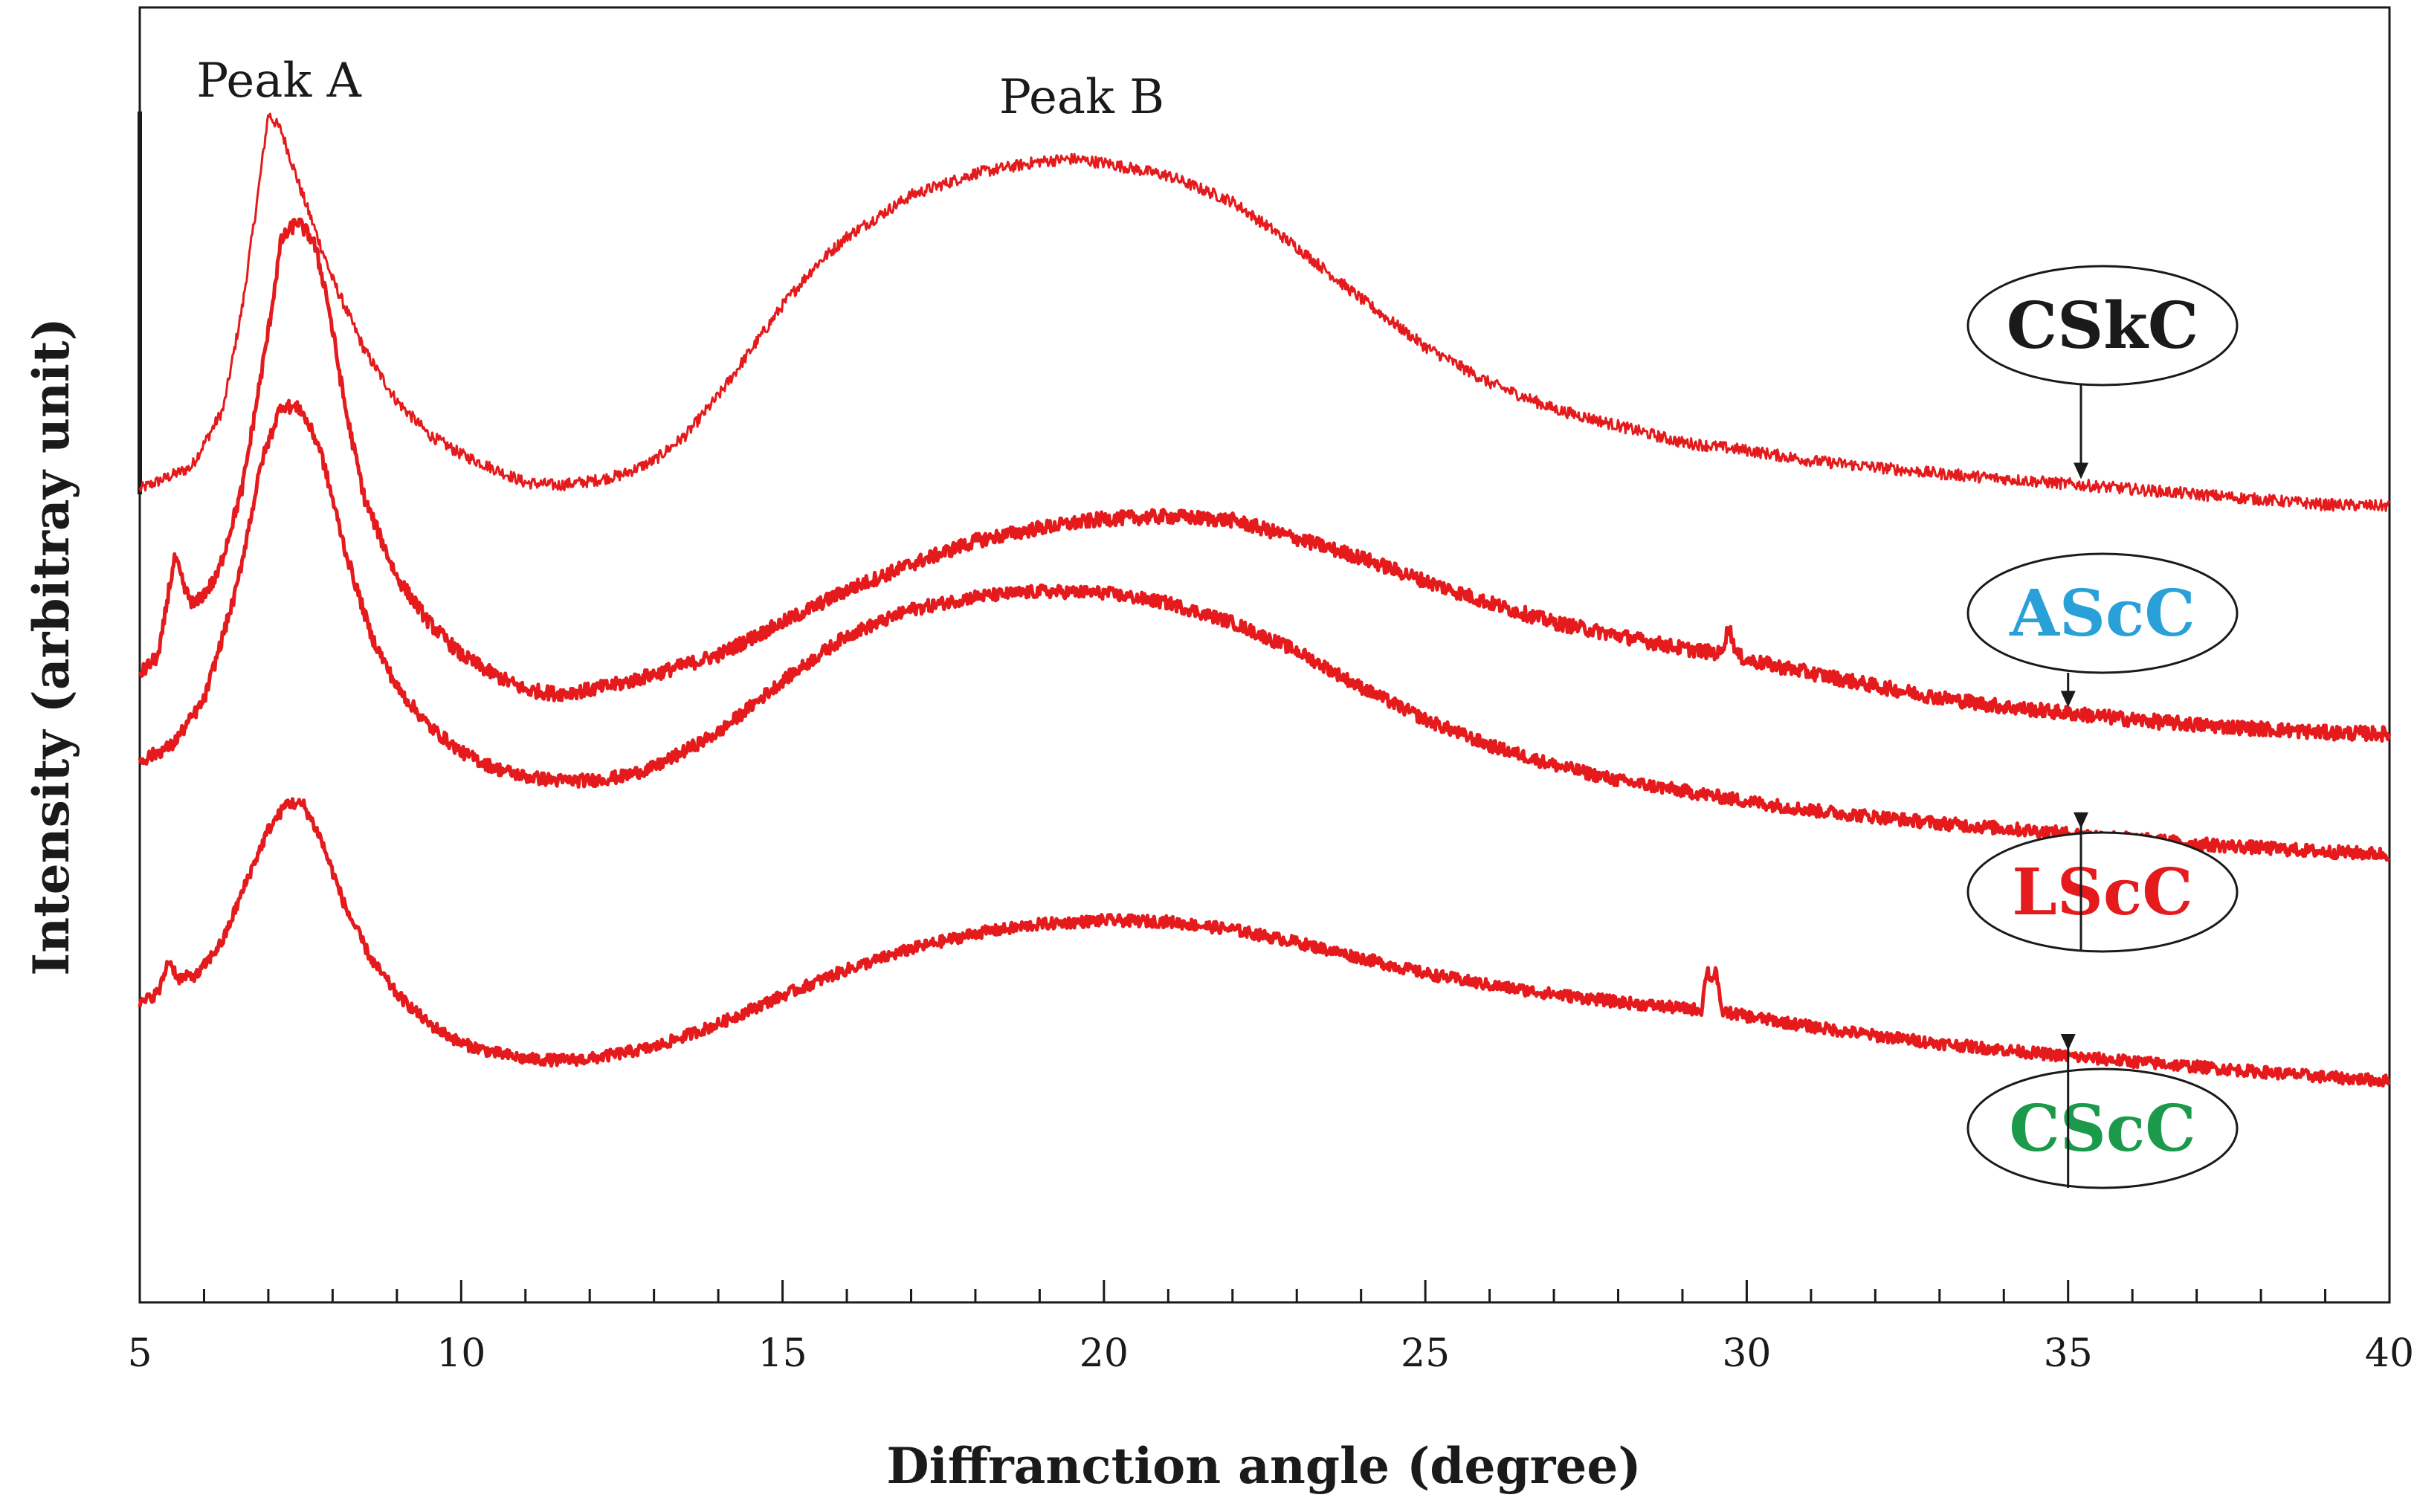 The width and height of the screenshot is (2417, 1512). I want to click on y-axis-title: Intensity (arbitray unit), so click(51, 646).